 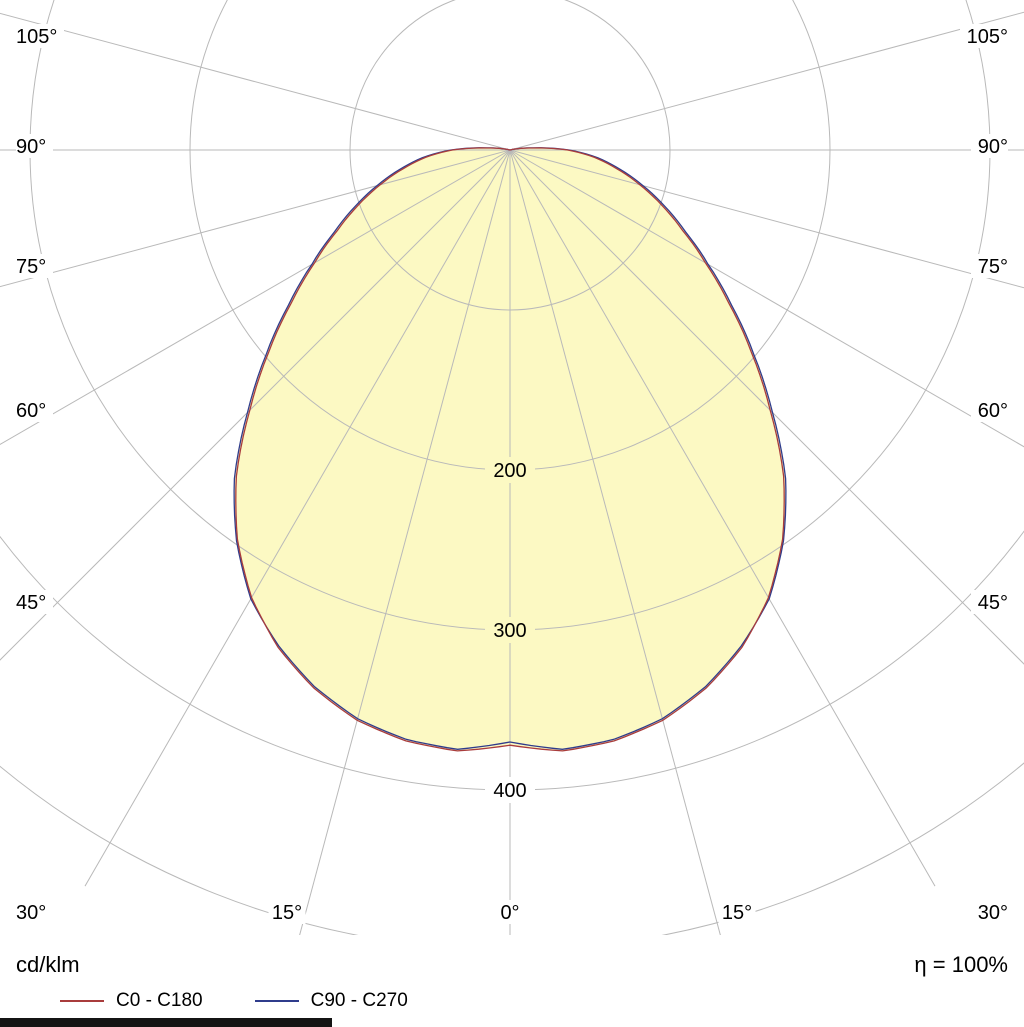 I want to click on legend: C0 - C180 C90 - C270, so click(x=512, y=1001).